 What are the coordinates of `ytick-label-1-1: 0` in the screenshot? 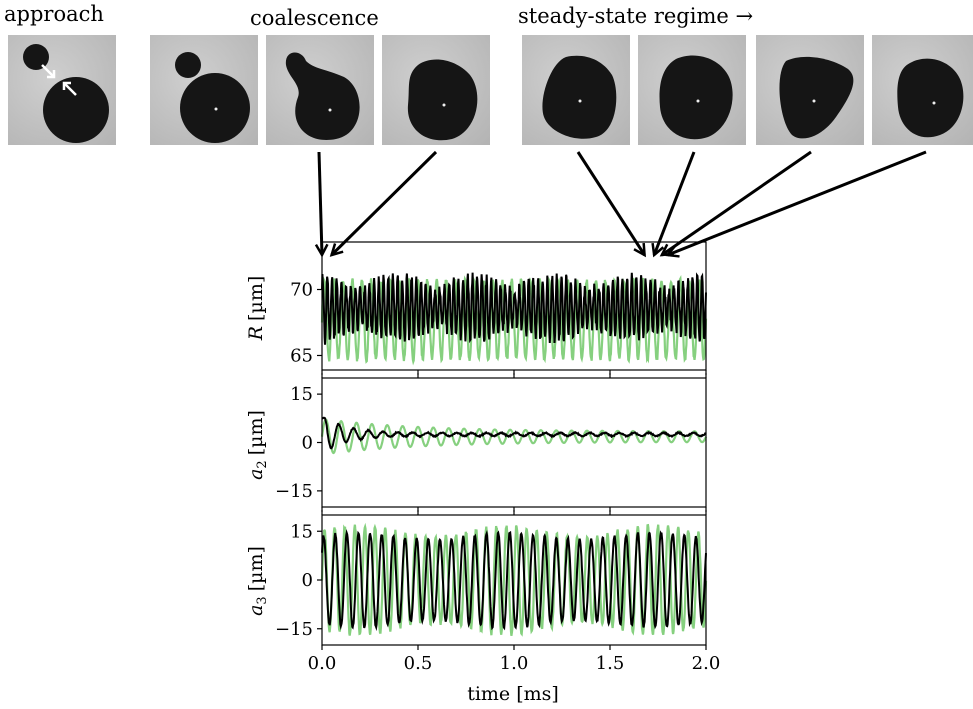 It's located at (307, 443).